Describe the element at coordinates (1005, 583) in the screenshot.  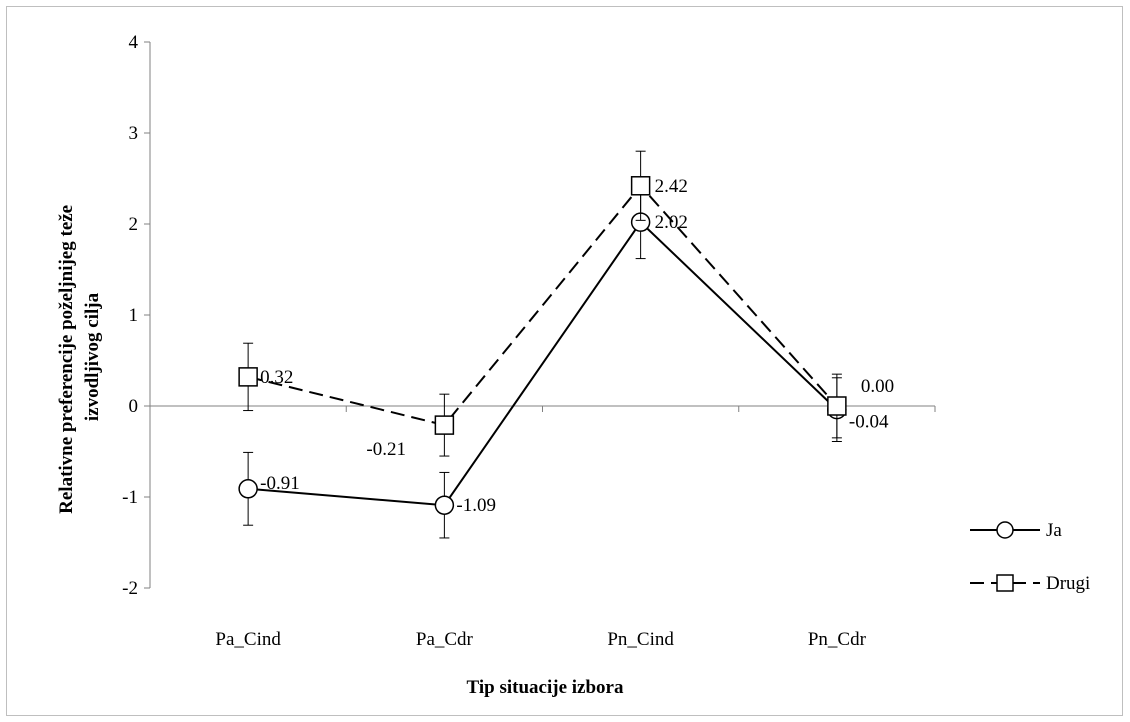
I see `legend-marker-square` at that location.